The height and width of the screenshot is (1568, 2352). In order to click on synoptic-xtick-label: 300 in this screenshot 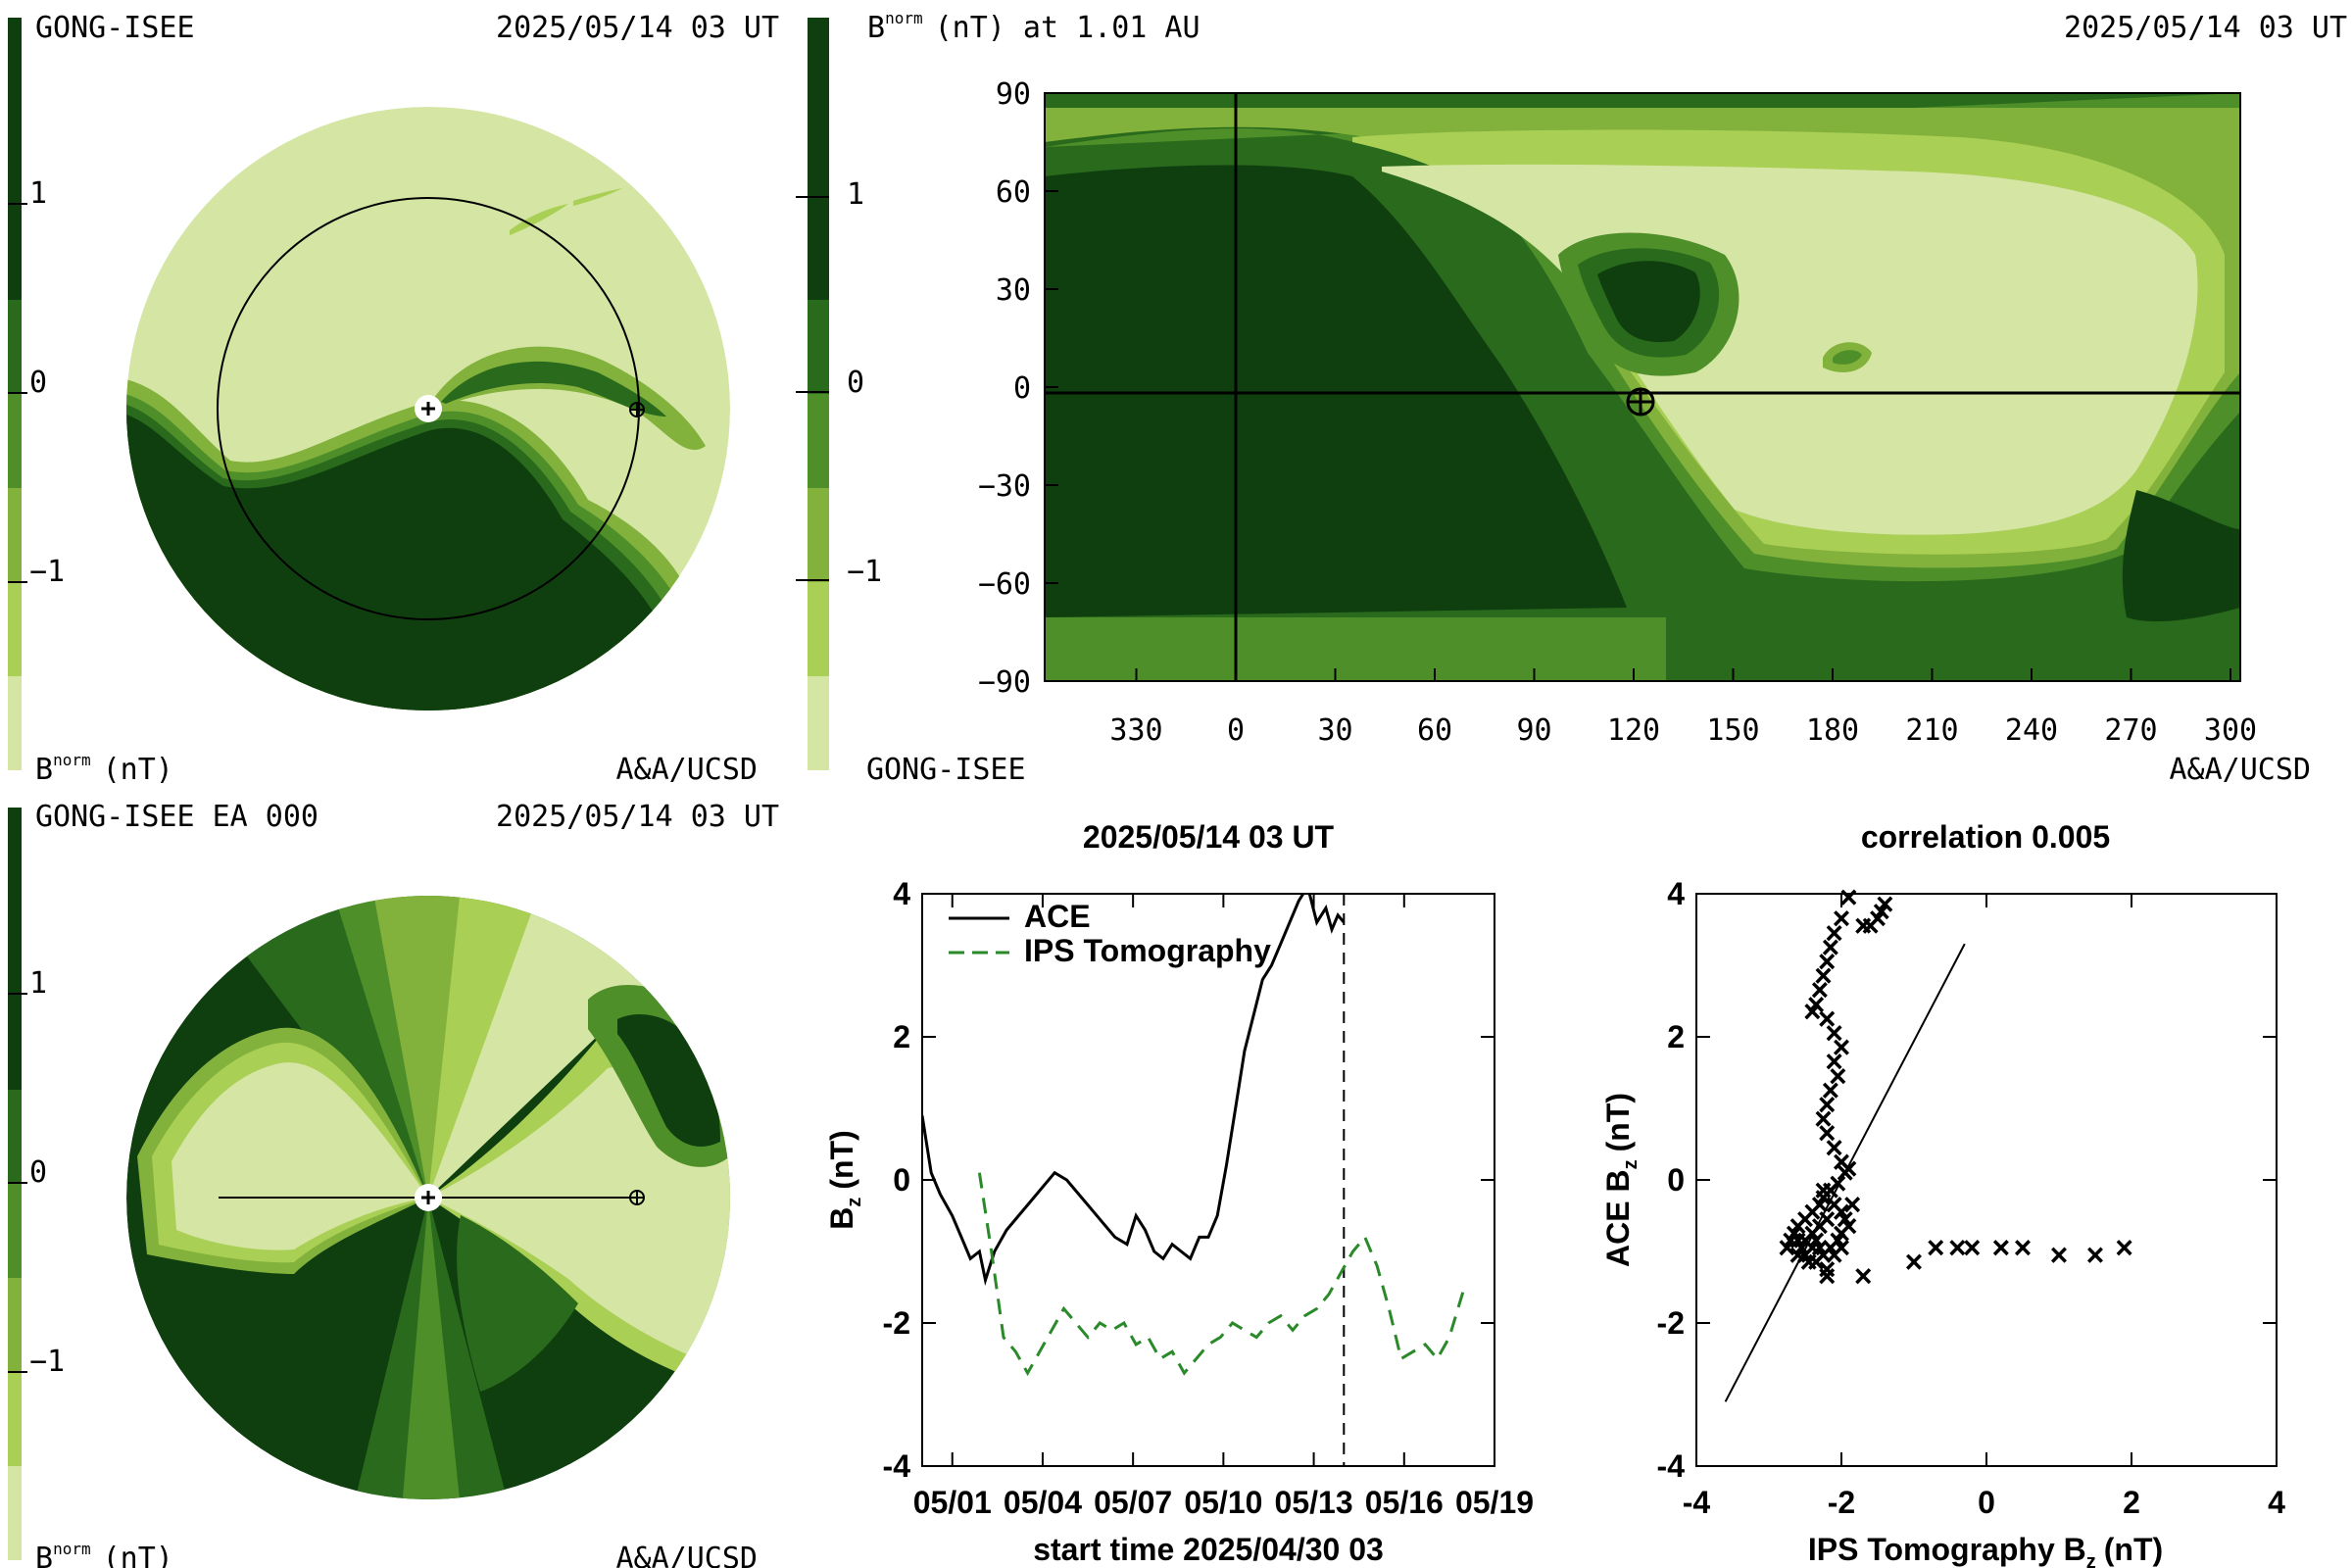, I will do `click(2230, 730)`.